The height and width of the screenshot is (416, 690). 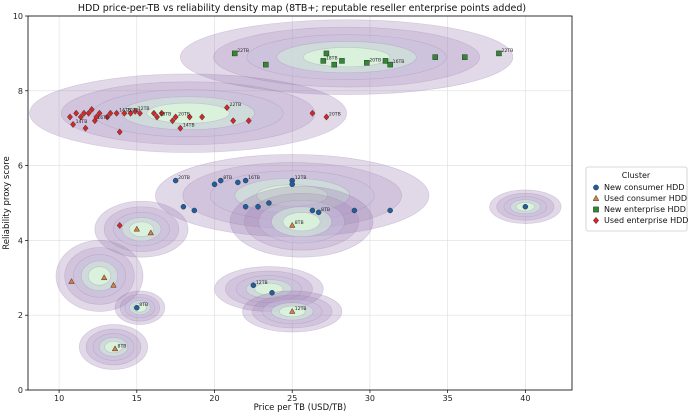 I want to click on point-label-new-consumer-hdd-0: 20TB, so click(x=184, y=178).